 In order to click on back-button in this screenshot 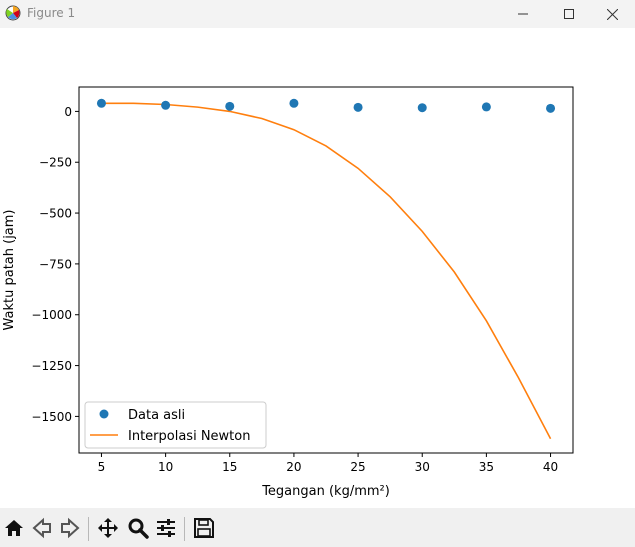, I will do `click(42, 528)`.